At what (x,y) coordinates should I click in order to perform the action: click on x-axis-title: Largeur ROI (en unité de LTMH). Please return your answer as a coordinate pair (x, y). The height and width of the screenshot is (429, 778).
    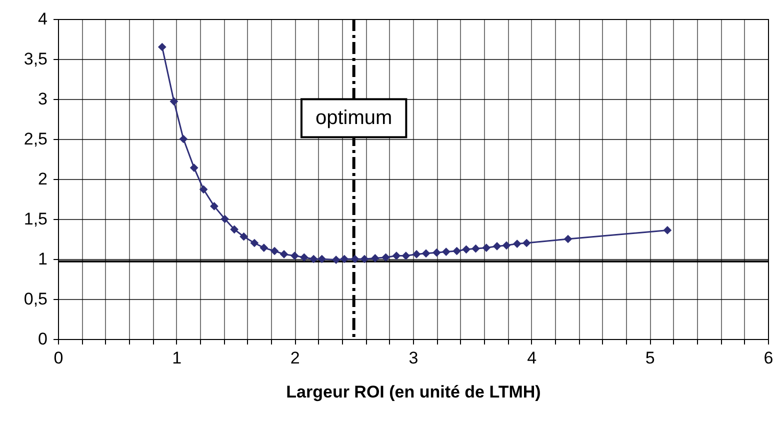
    Looking at the image, I should click on (413, 392).